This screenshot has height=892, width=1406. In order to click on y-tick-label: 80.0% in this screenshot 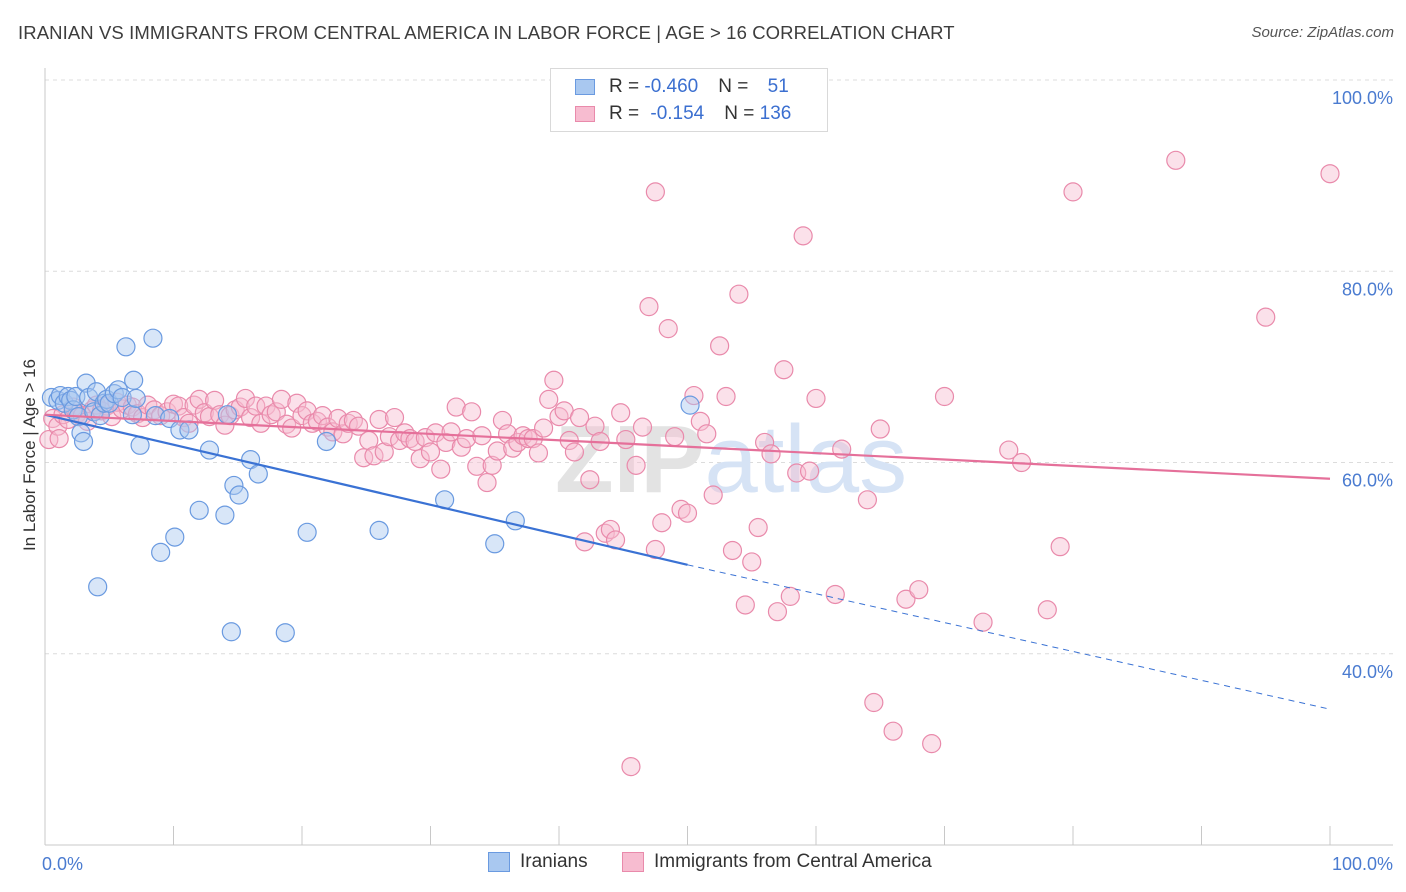, I will do `click(1367, 289)`.